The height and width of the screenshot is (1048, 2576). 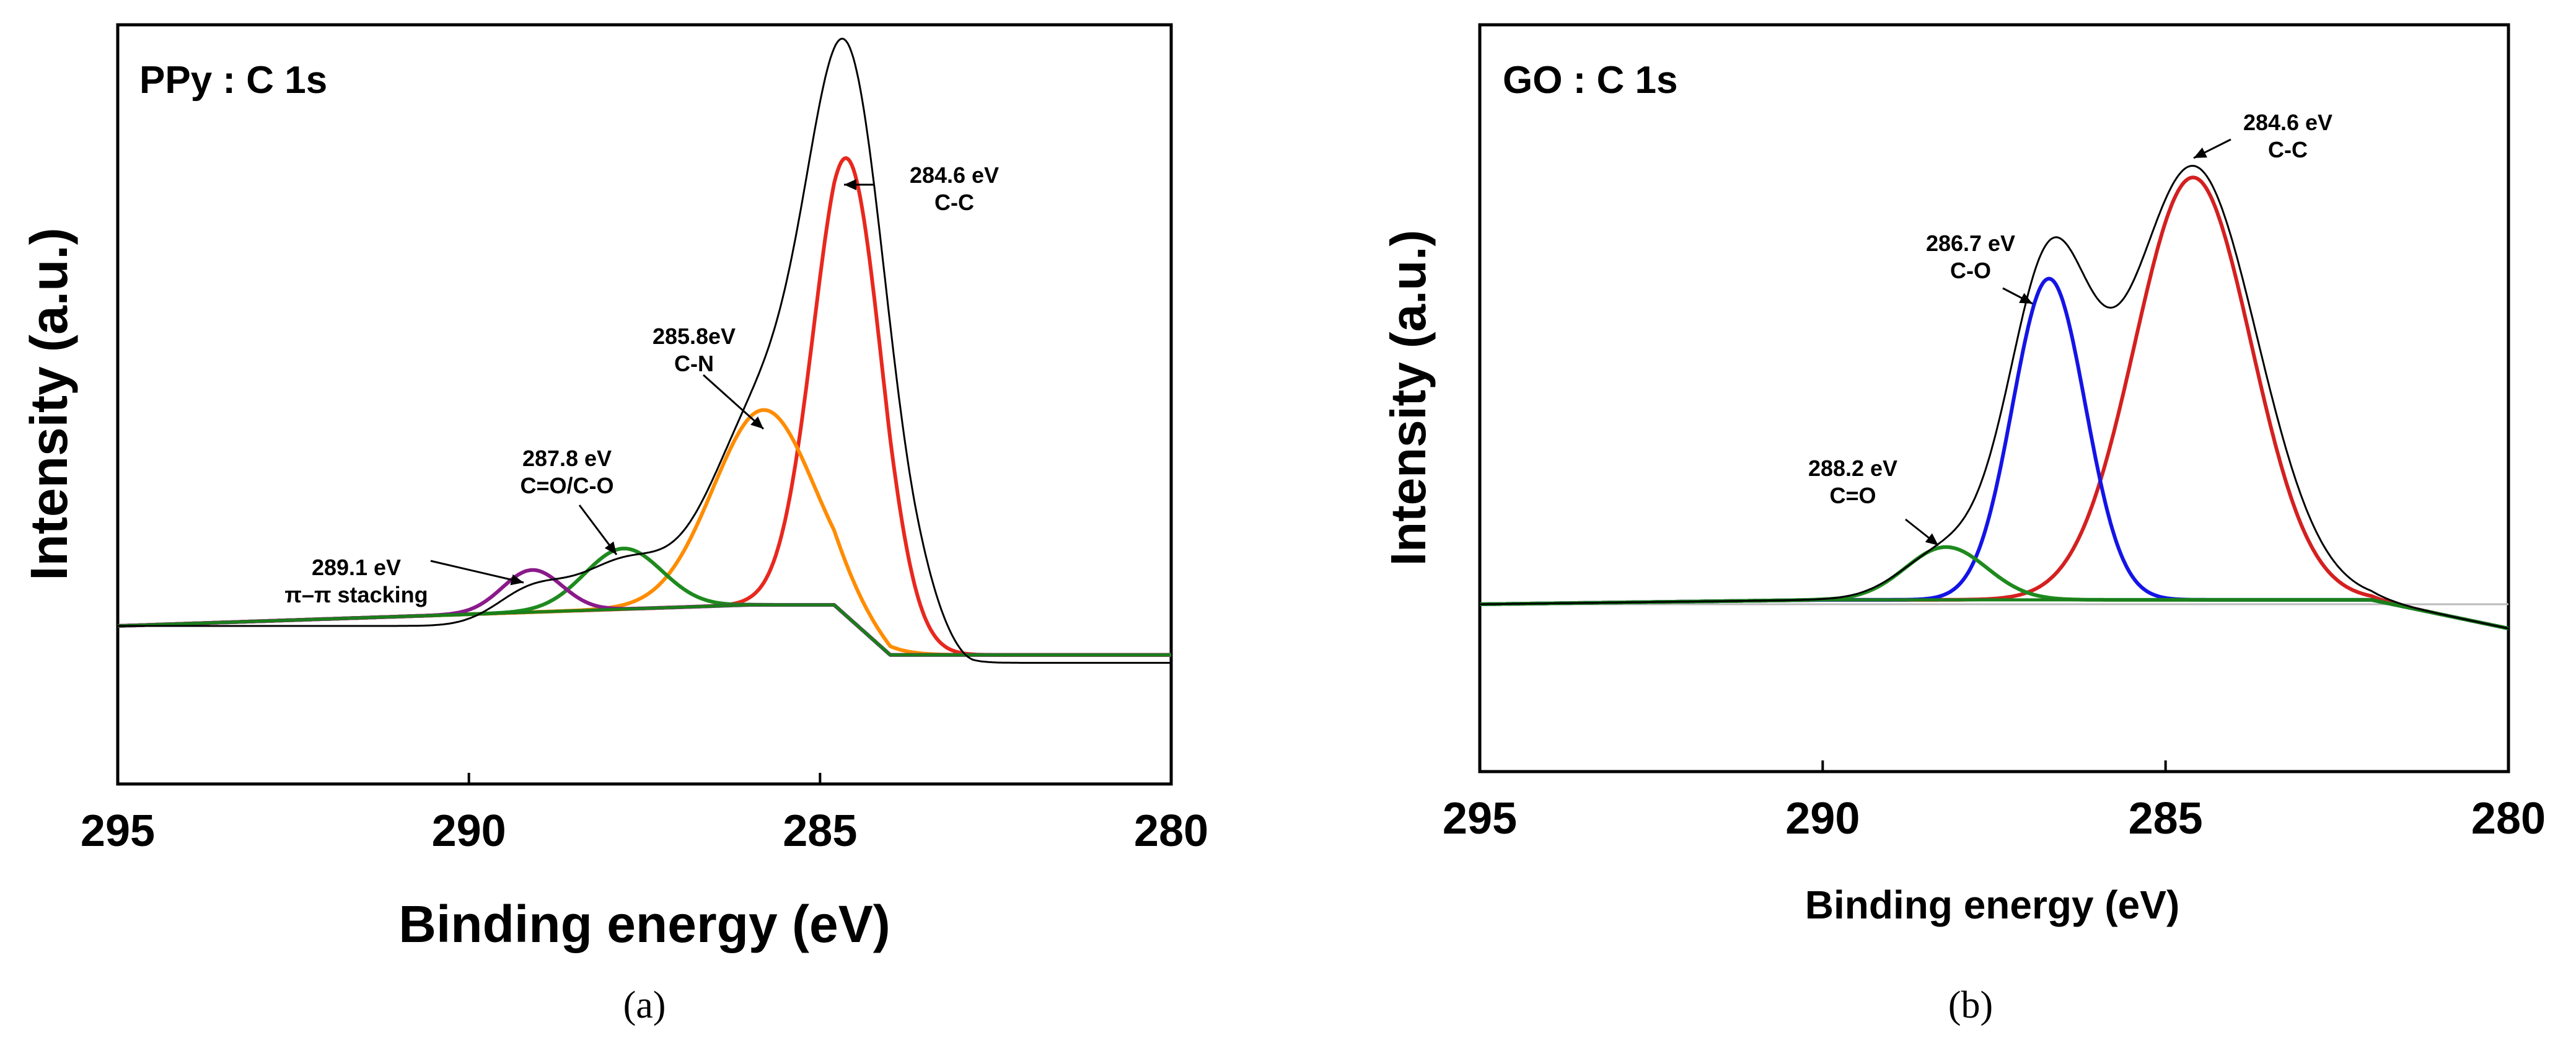 What do you see at coordinates (233, 80) in the screenshot?
I see `chart-title: PPy : C 1s` at bounding box center [233, 80].